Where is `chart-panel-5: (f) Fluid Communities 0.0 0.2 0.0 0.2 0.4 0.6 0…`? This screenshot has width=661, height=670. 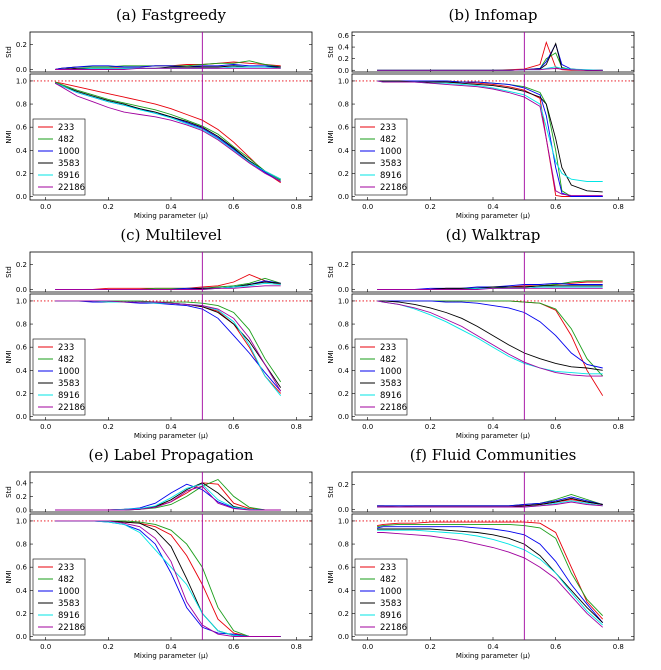
chart-panel-5: (f) Fluid Communities 0.0 0.2 0.0 0.2 0.4 0.6 0… is located at coordinates (481, 553).